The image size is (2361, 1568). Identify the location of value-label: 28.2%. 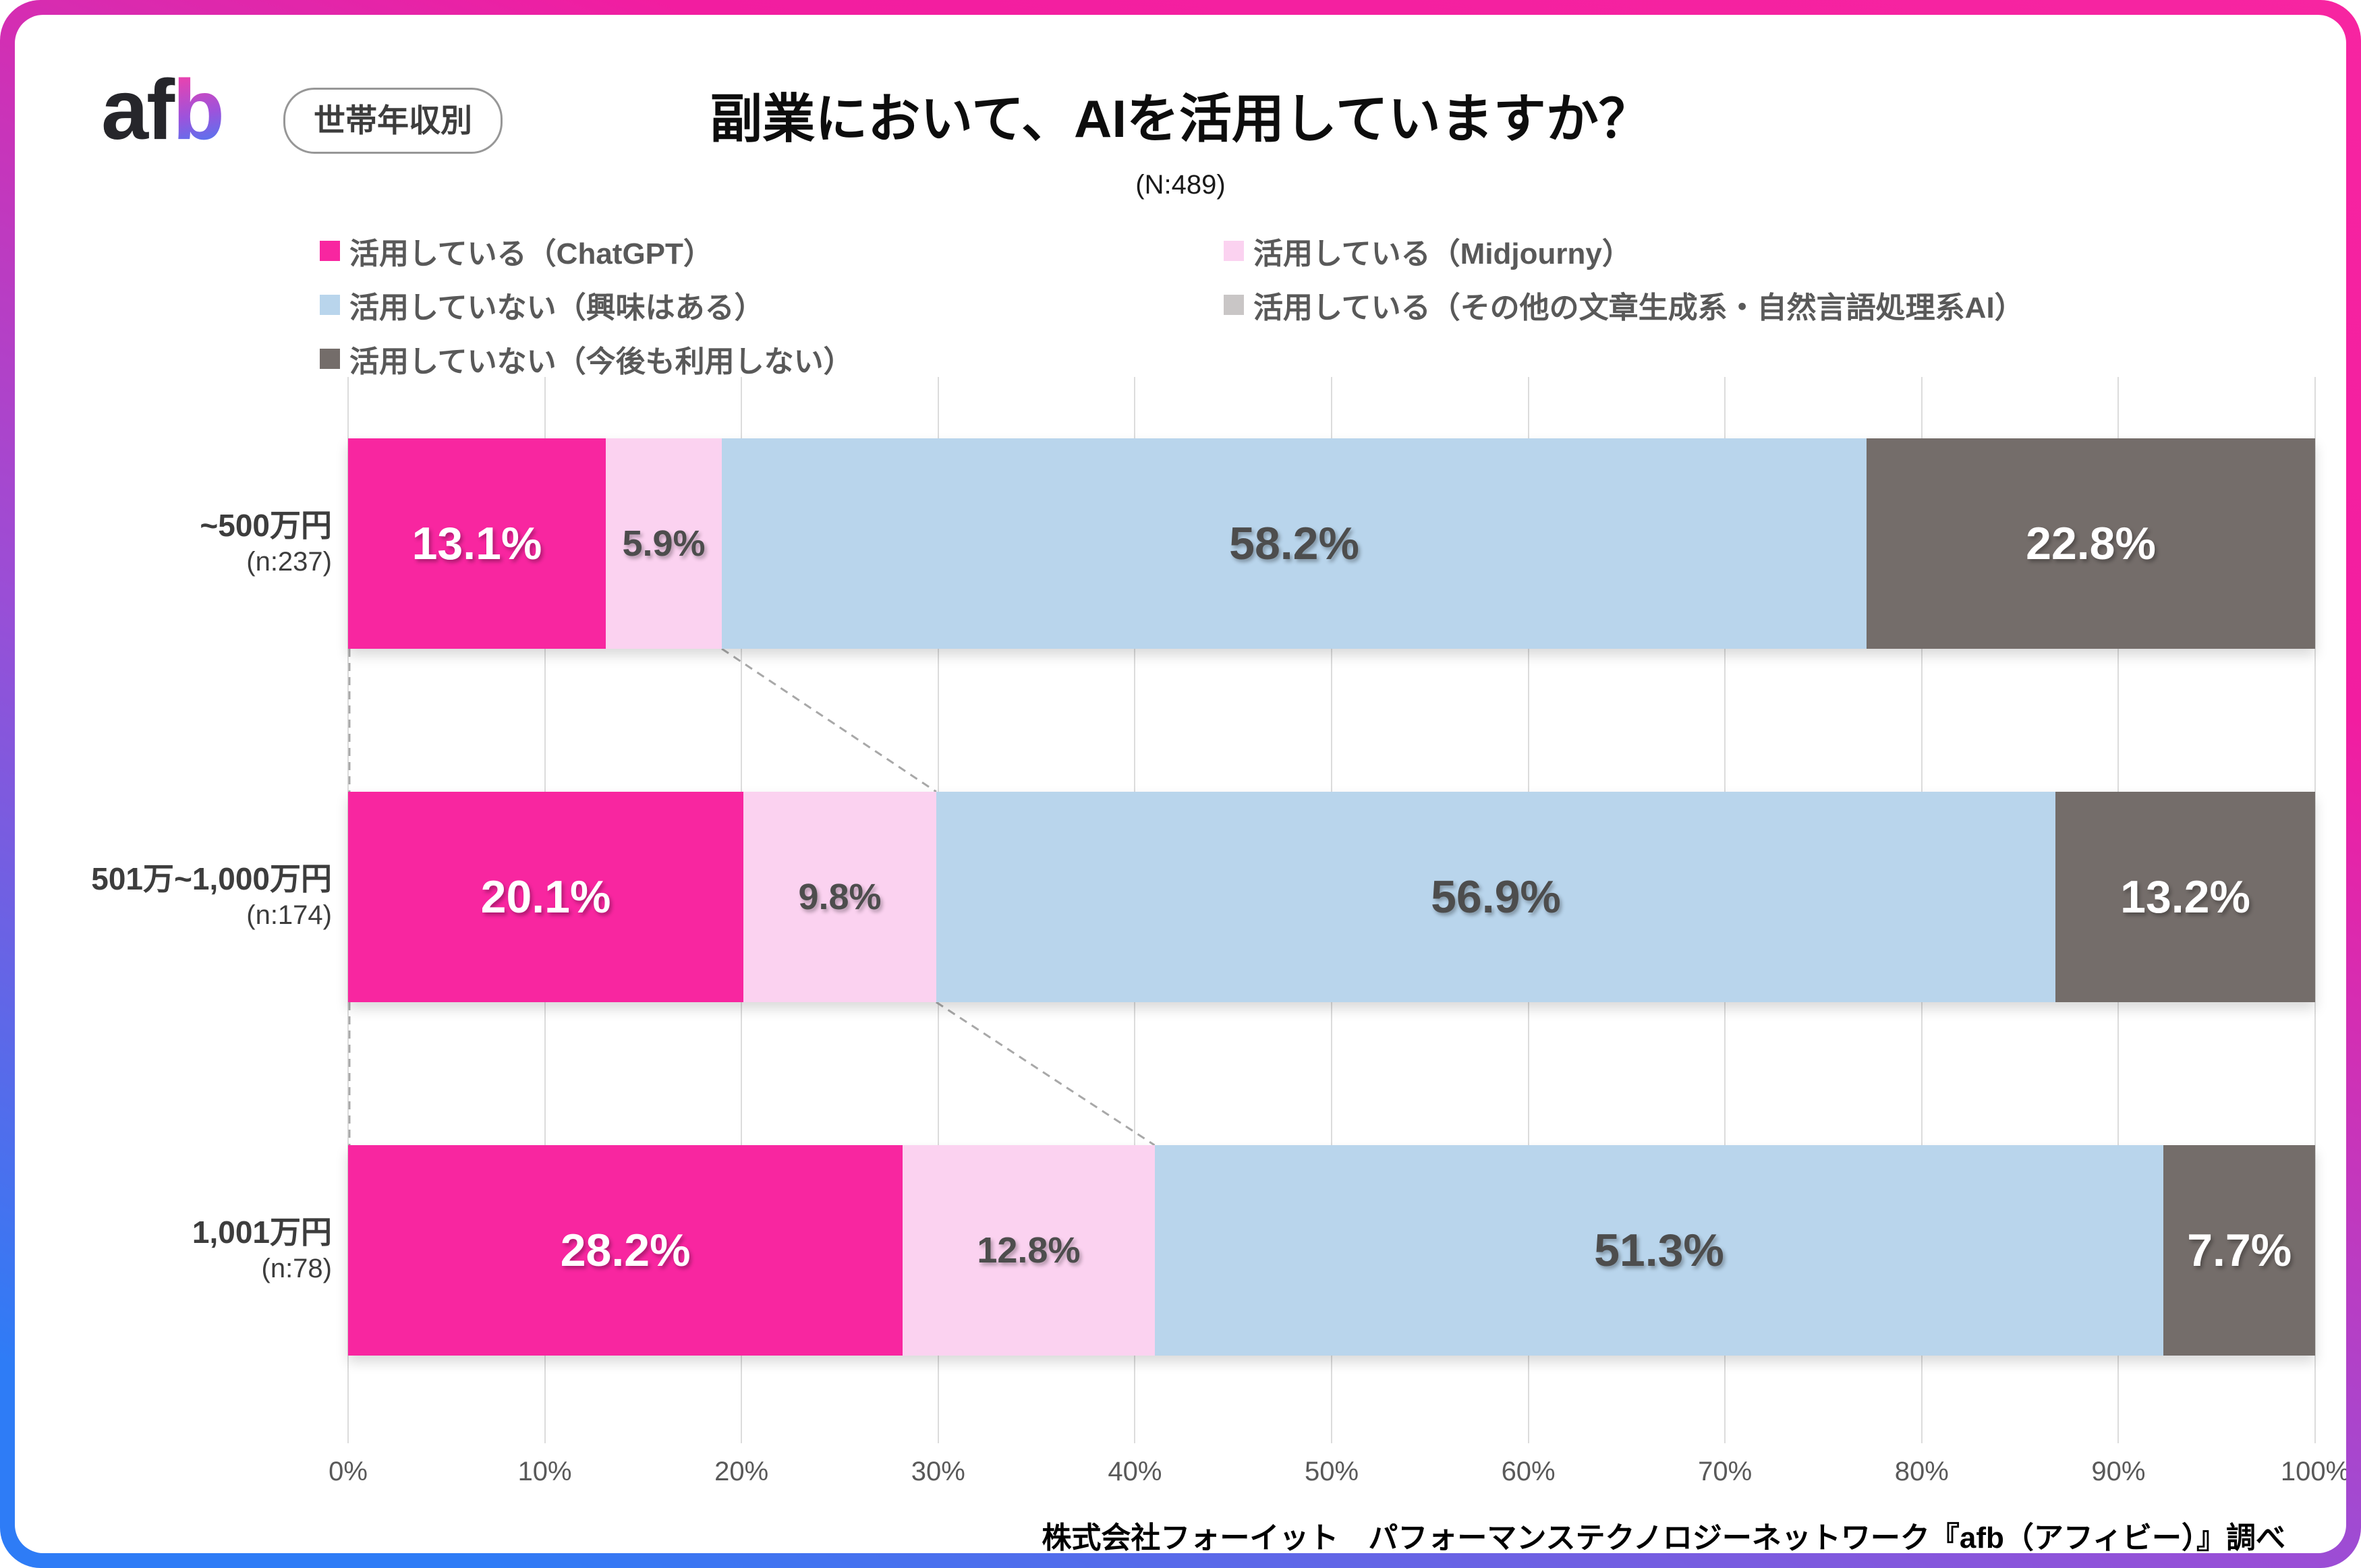
(626, 1250).